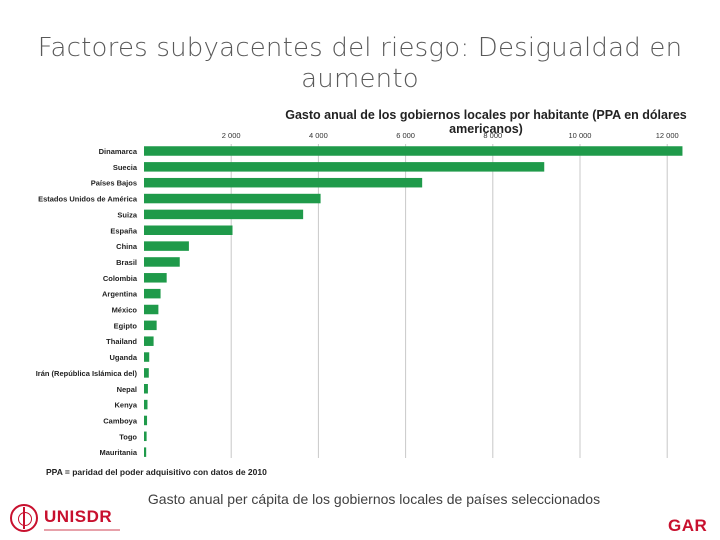 Image resolution: width=720 pixels, height=540 pixels. Describe the element at coordinates (24, 518) in the screenshot. I see `un-emblem-icon` at that location.